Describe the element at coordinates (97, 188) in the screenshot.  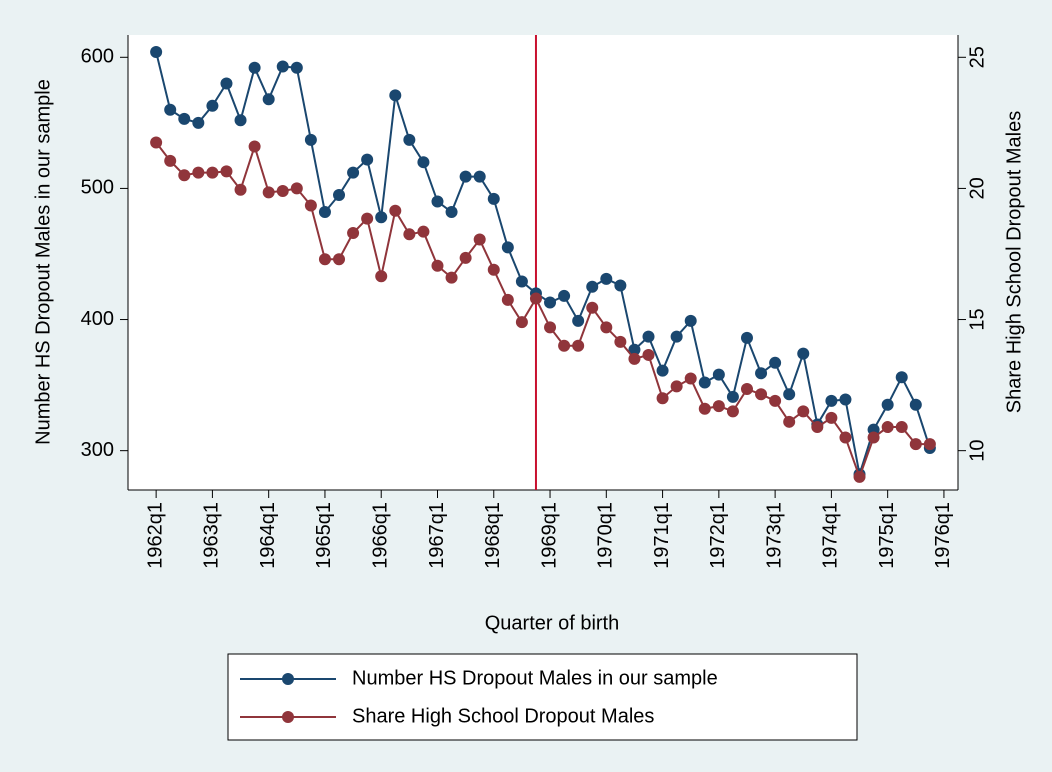
I see `y-tick-label: 500` at that location.